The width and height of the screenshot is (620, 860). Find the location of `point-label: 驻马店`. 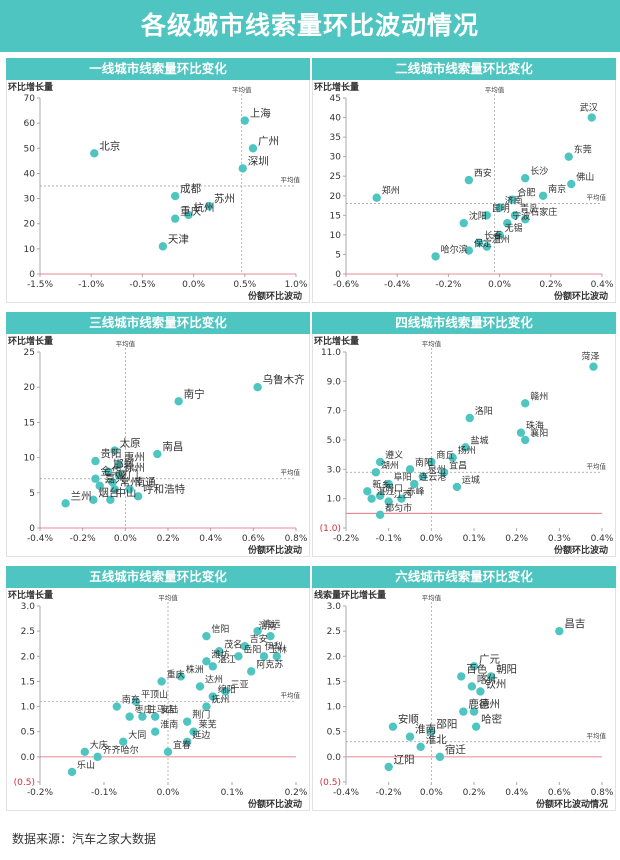

point-label: 驻马店 is located at coordinates (160, 710).